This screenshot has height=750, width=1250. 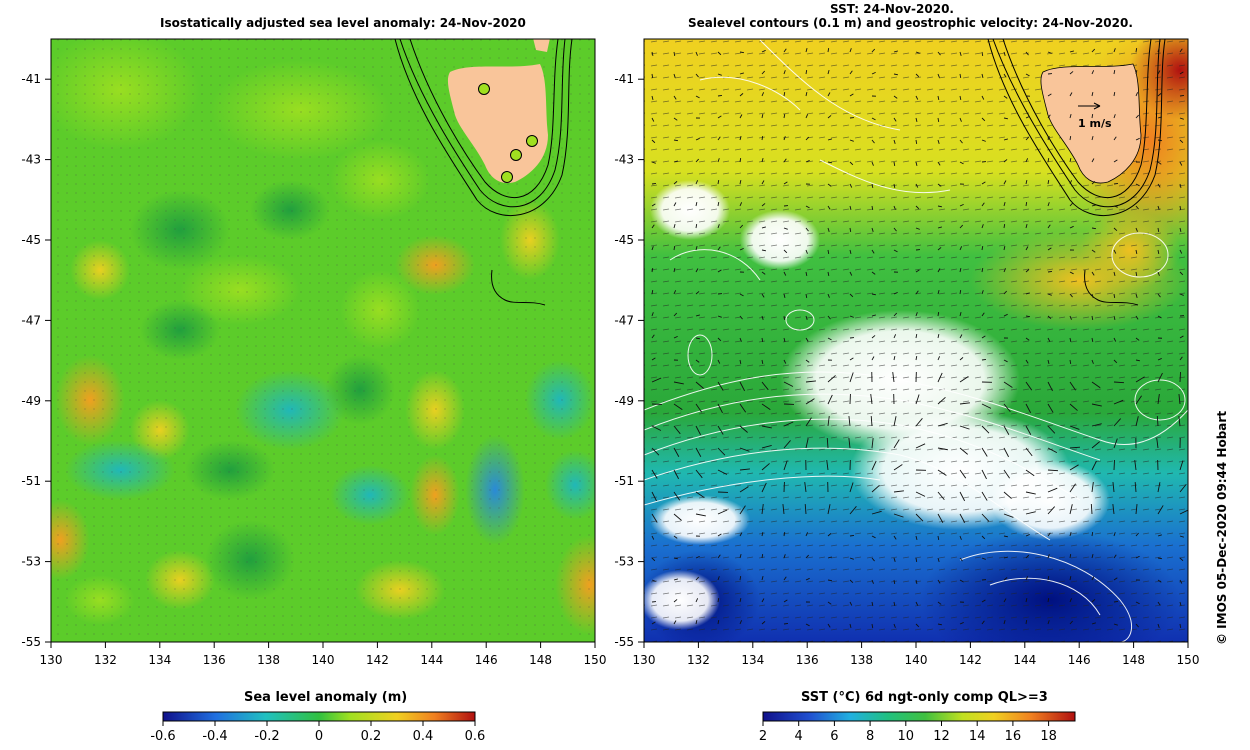 What do you see at coordinates (941, 736) in the screenshot?
I see `colorbar-tick-label: 12` at bounding box center [941, 736].